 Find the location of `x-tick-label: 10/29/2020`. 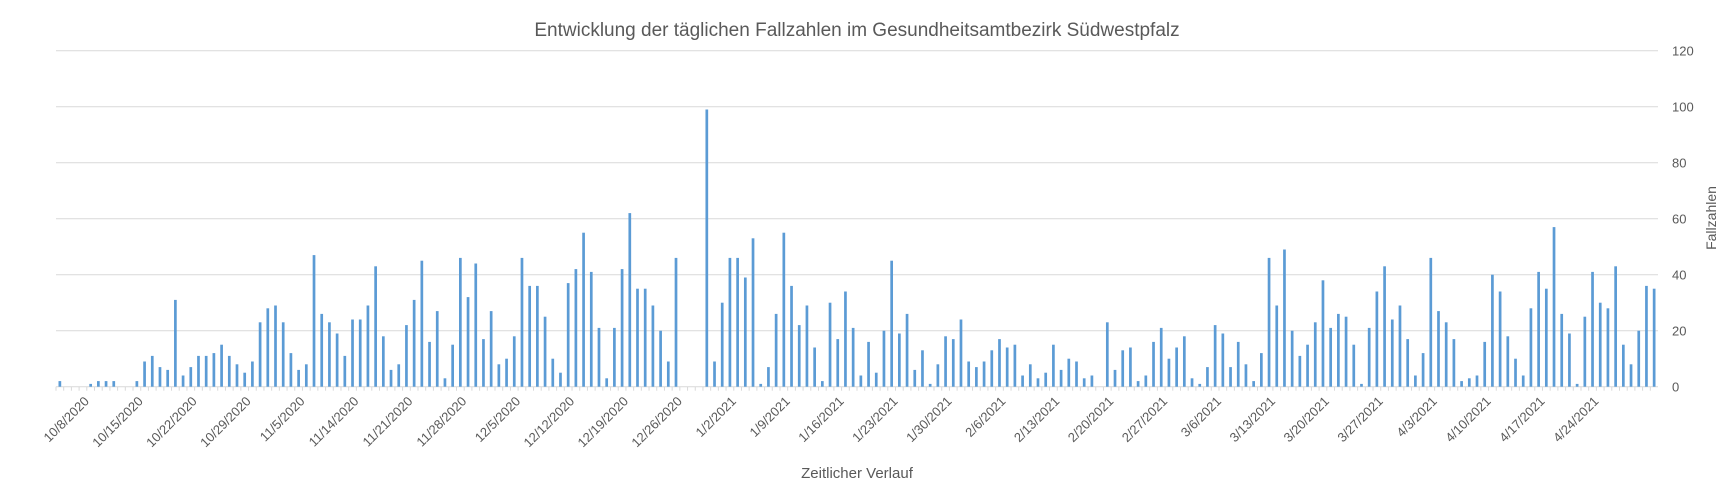

x-tick-label: 10/29/2020 is located at coordinates (225, 422).